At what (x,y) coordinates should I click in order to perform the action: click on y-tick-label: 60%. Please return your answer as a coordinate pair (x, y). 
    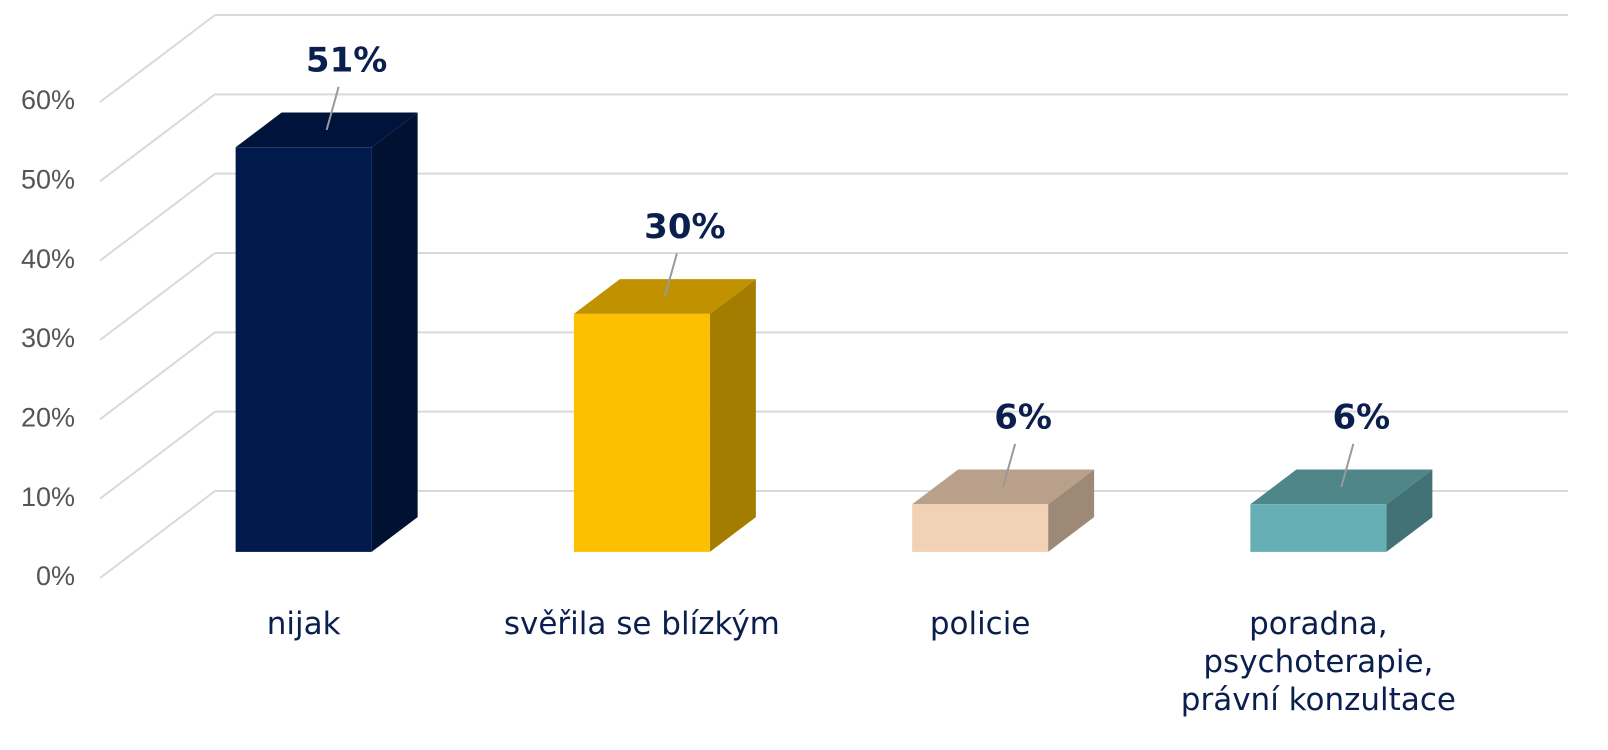
    Looking at the image, I should click on (48, 100).